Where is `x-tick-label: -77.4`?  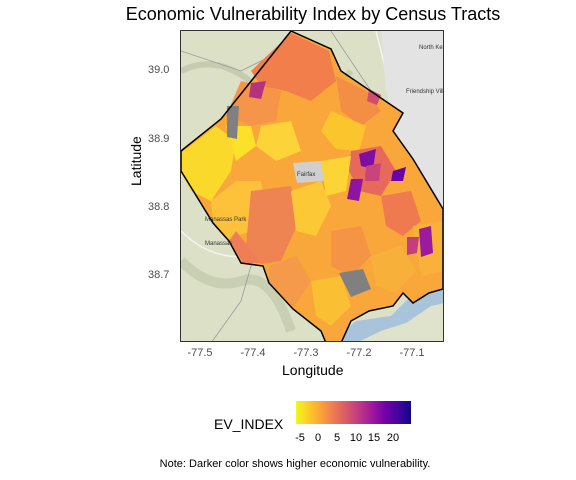 x-tick-label: -77.4 is located at coordinates (253, 353).